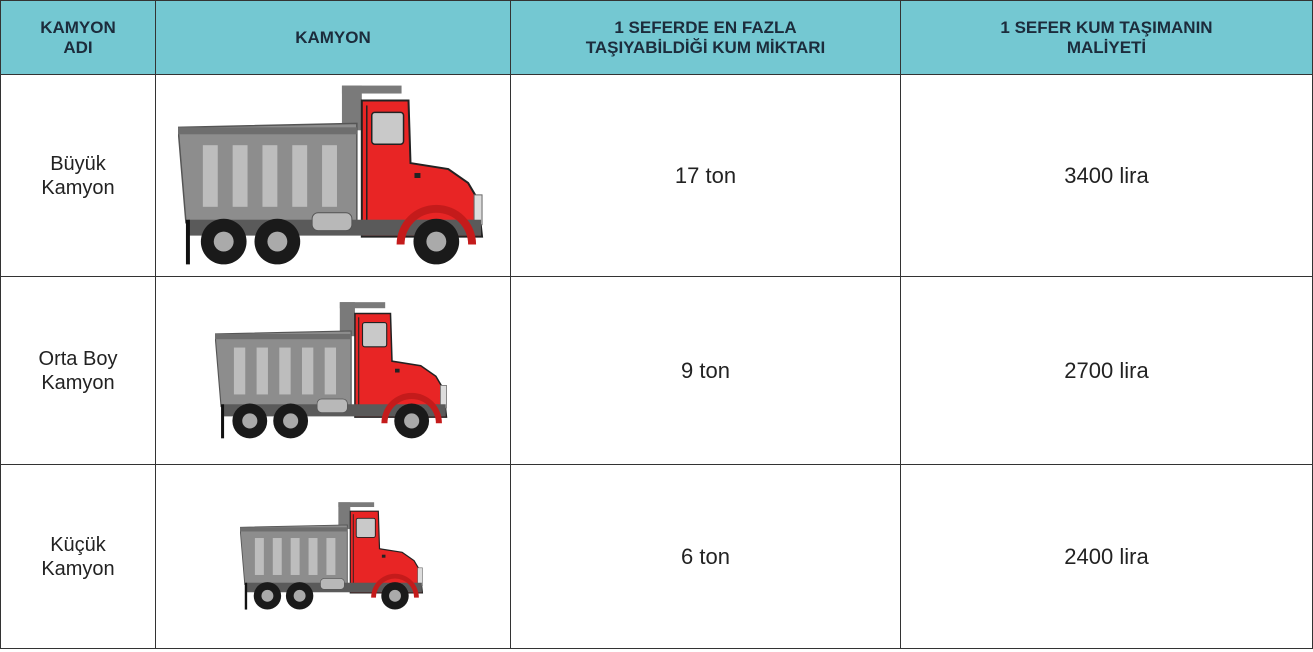  I want to click on capacity-cell: 9 ton, so click(705, 370).